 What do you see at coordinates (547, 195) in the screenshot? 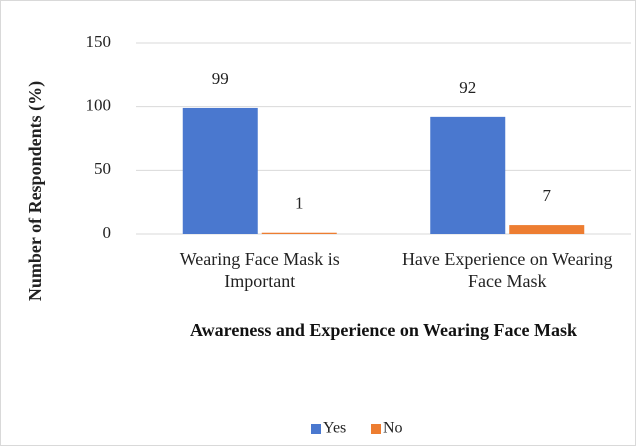
I see `data-label: 7` at bounding box center [547, 195].